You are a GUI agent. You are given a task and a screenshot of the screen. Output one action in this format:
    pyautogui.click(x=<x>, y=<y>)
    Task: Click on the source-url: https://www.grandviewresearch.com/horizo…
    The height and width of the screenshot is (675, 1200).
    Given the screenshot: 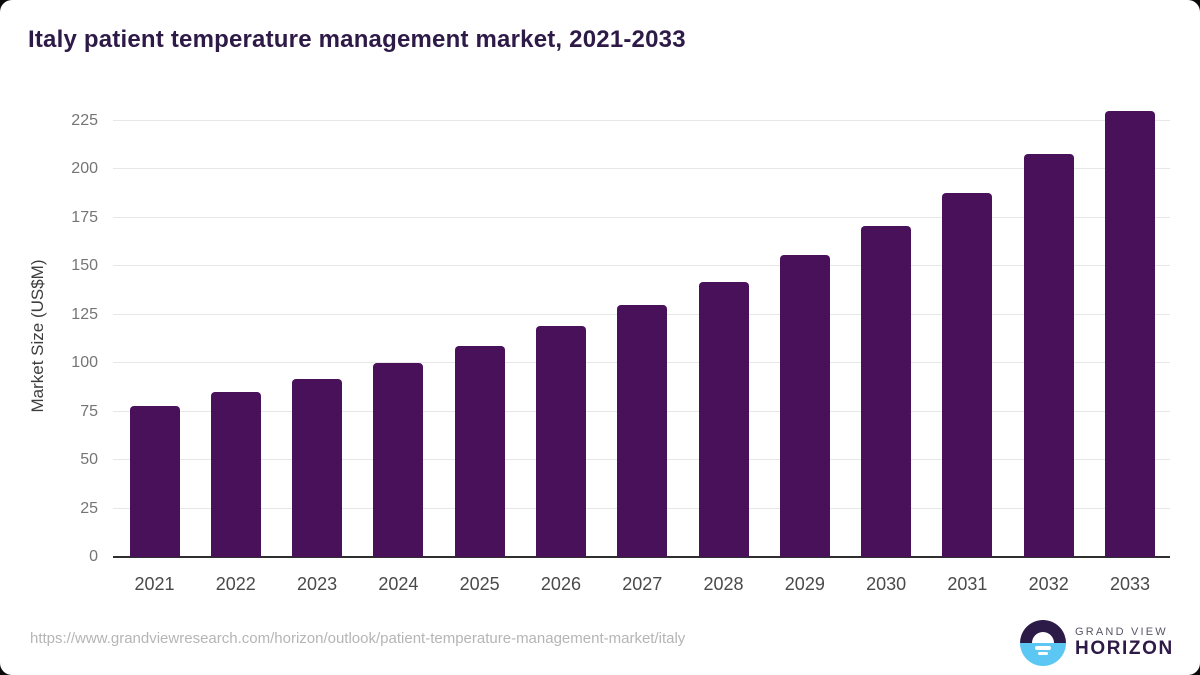 What is the action you would take?
    pyautogui.click(x=358, y=638)
    